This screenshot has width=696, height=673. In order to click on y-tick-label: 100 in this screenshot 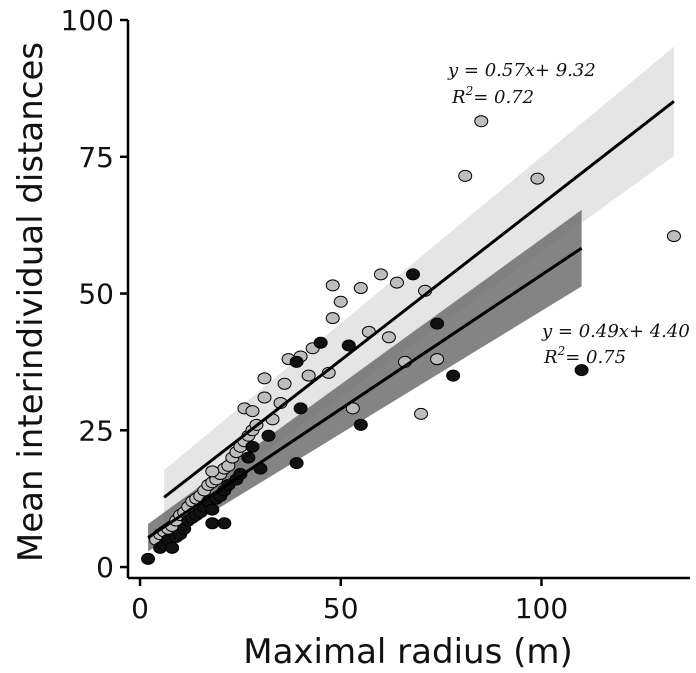, I will do `click(87, 20)`.